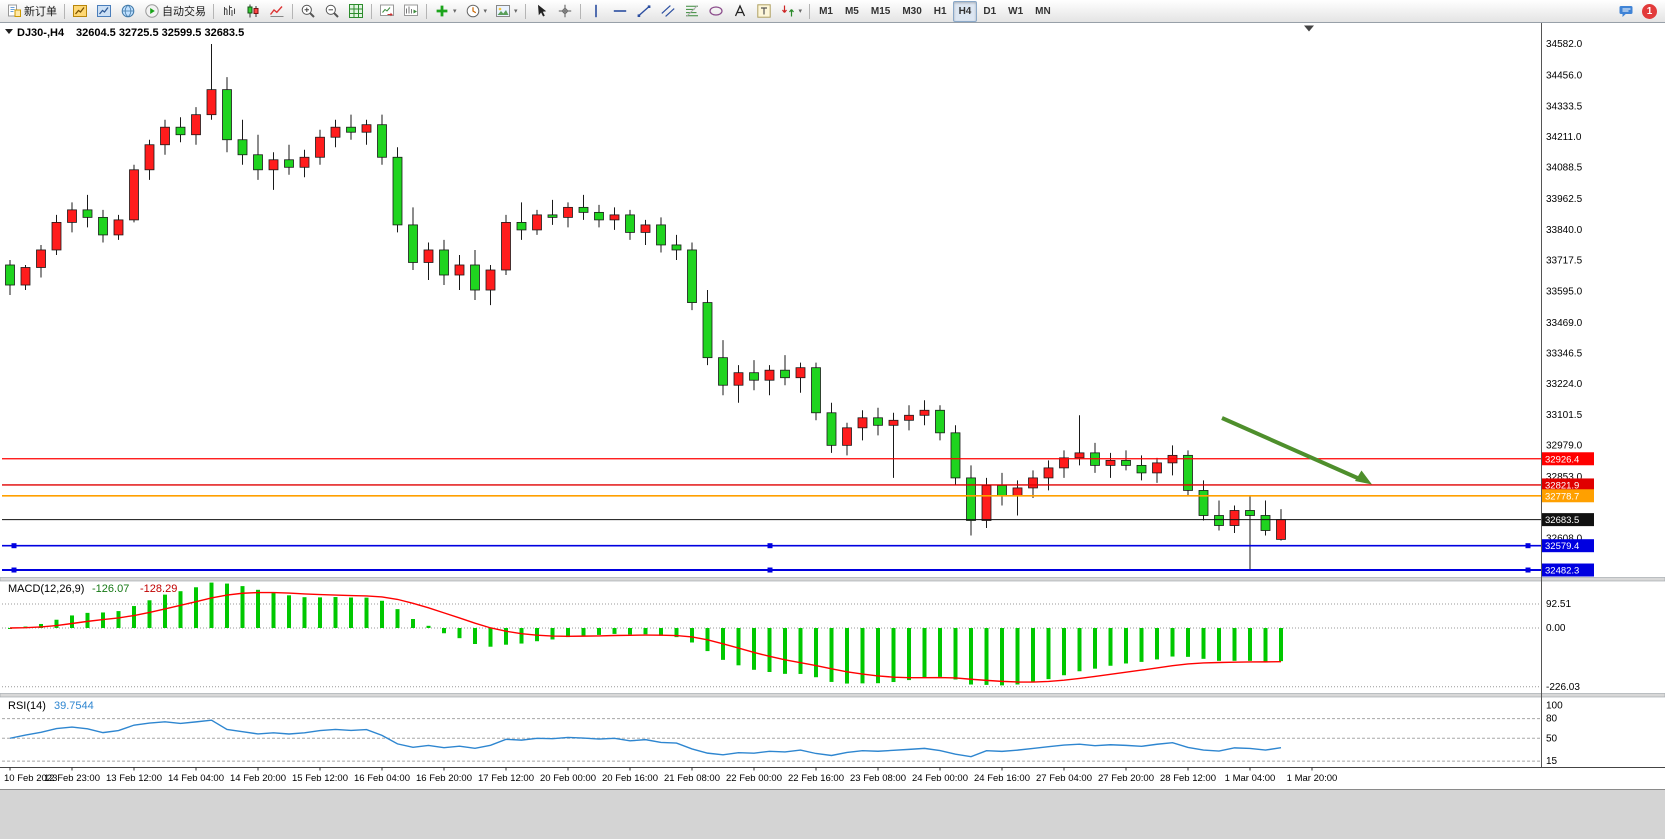 The width and height of the screenshot is (1665, 839). Describe the element at coordinates (668, 11) in the screenshot. I see `channel-button` at that location.